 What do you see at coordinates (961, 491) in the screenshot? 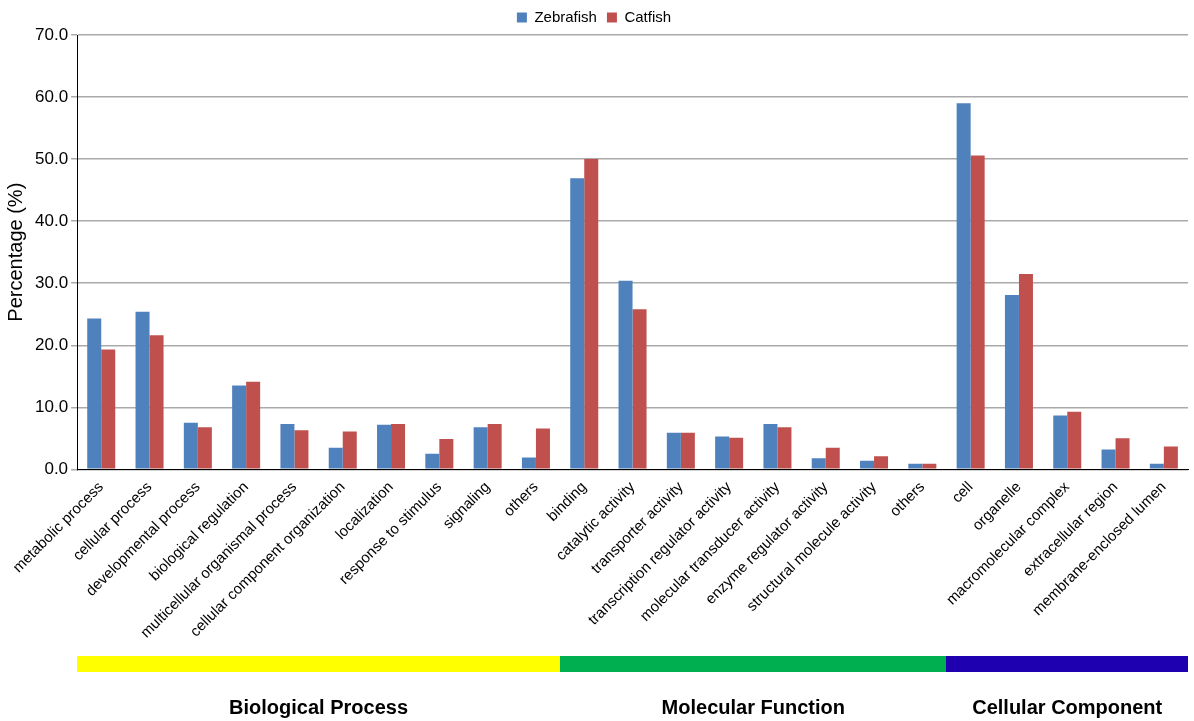
I see `x-tick-label: cell` at bounding box center [961, 491].